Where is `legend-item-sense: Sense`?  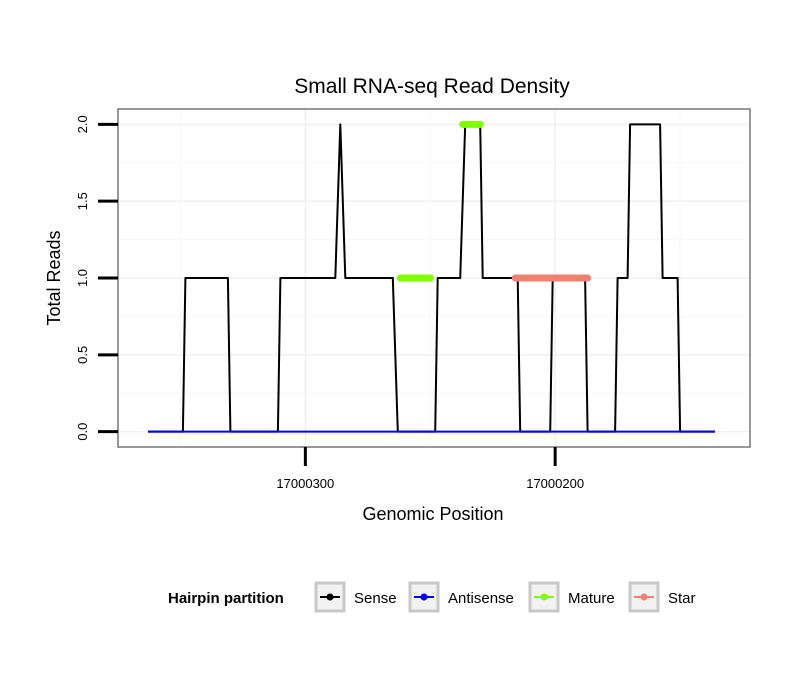
legend-item-sense: Sense is located at coordinates (355, 597).